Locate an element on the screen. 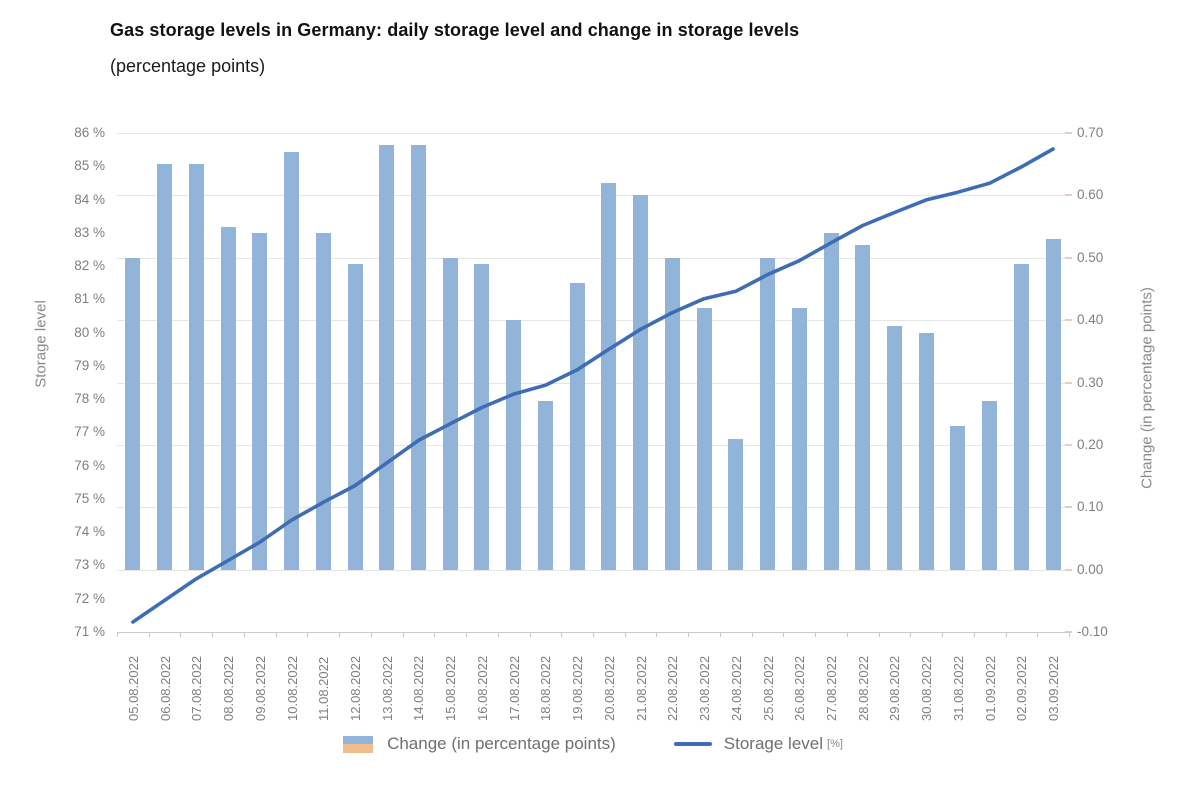 Image resolution: width=1190 pixels, height=785 pixels. left-axis-title: Storage level is located at coordinates (41, 344).